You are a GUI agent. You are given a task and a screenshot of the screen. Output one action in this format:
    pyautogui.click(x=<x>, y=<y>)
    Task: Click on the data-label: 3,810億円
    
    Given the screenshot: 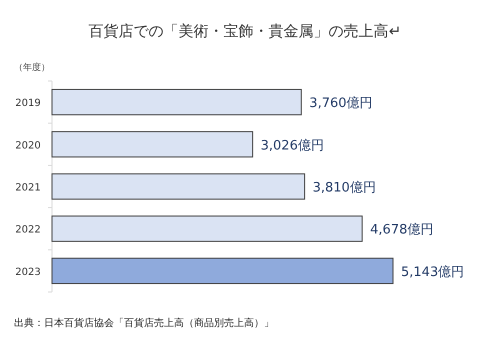 What is the action you would take?
    pyautogui.click(x=344, y=188)
    